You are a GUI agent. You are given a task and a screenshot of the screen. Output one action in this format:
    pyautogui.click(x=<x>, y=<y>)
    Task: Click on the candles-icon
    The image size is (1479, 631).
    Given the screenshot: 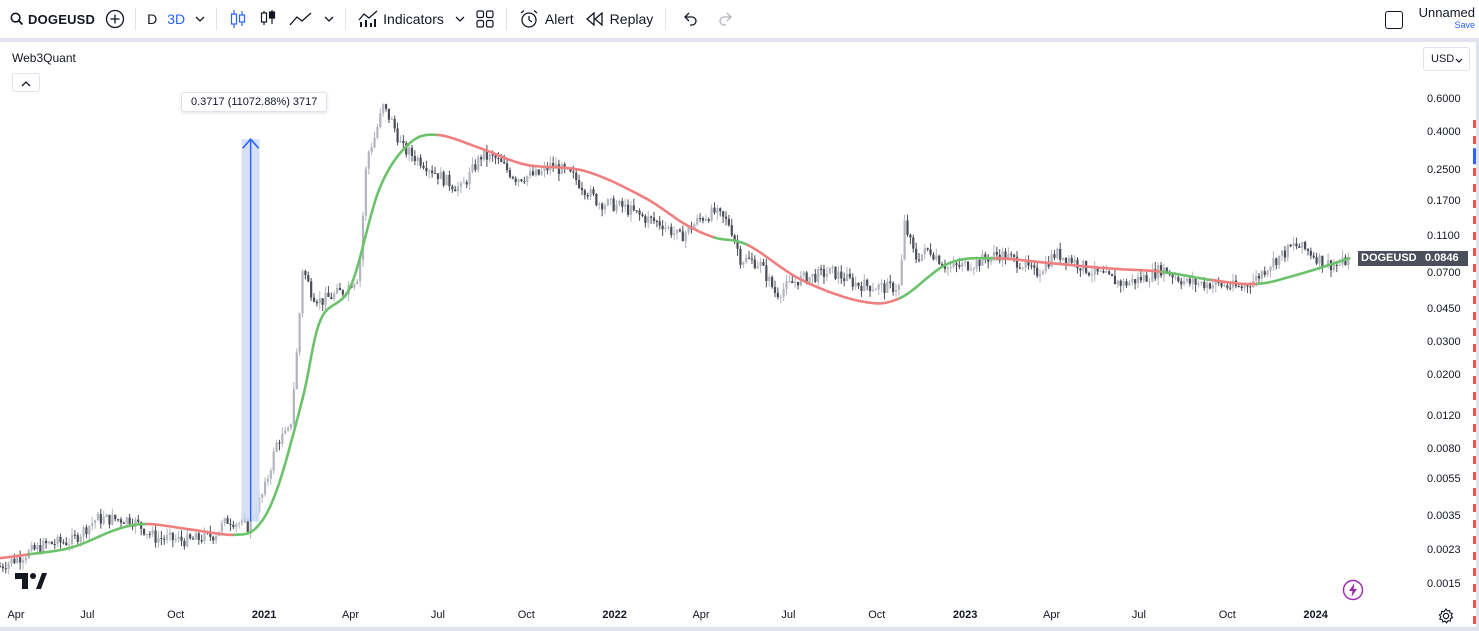 What is the action you would take?
    pyautogui.click(x=238, y=19)
    